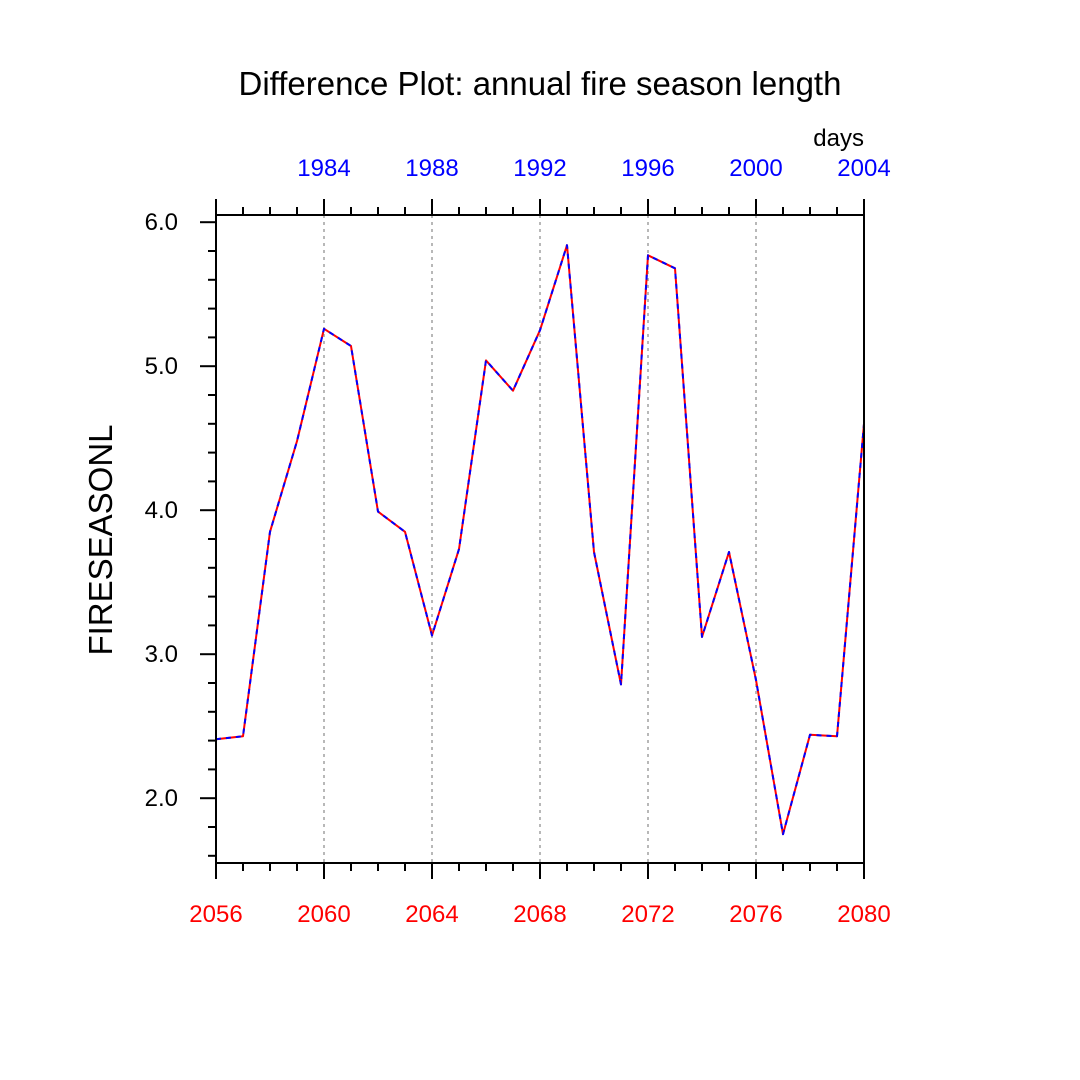 This screenshot has height=1080, width=1080. What do you see at coordinates (215, 914) in the screenshot?
I see `x-tick-label: 2056` at bounding box center [215, 914].